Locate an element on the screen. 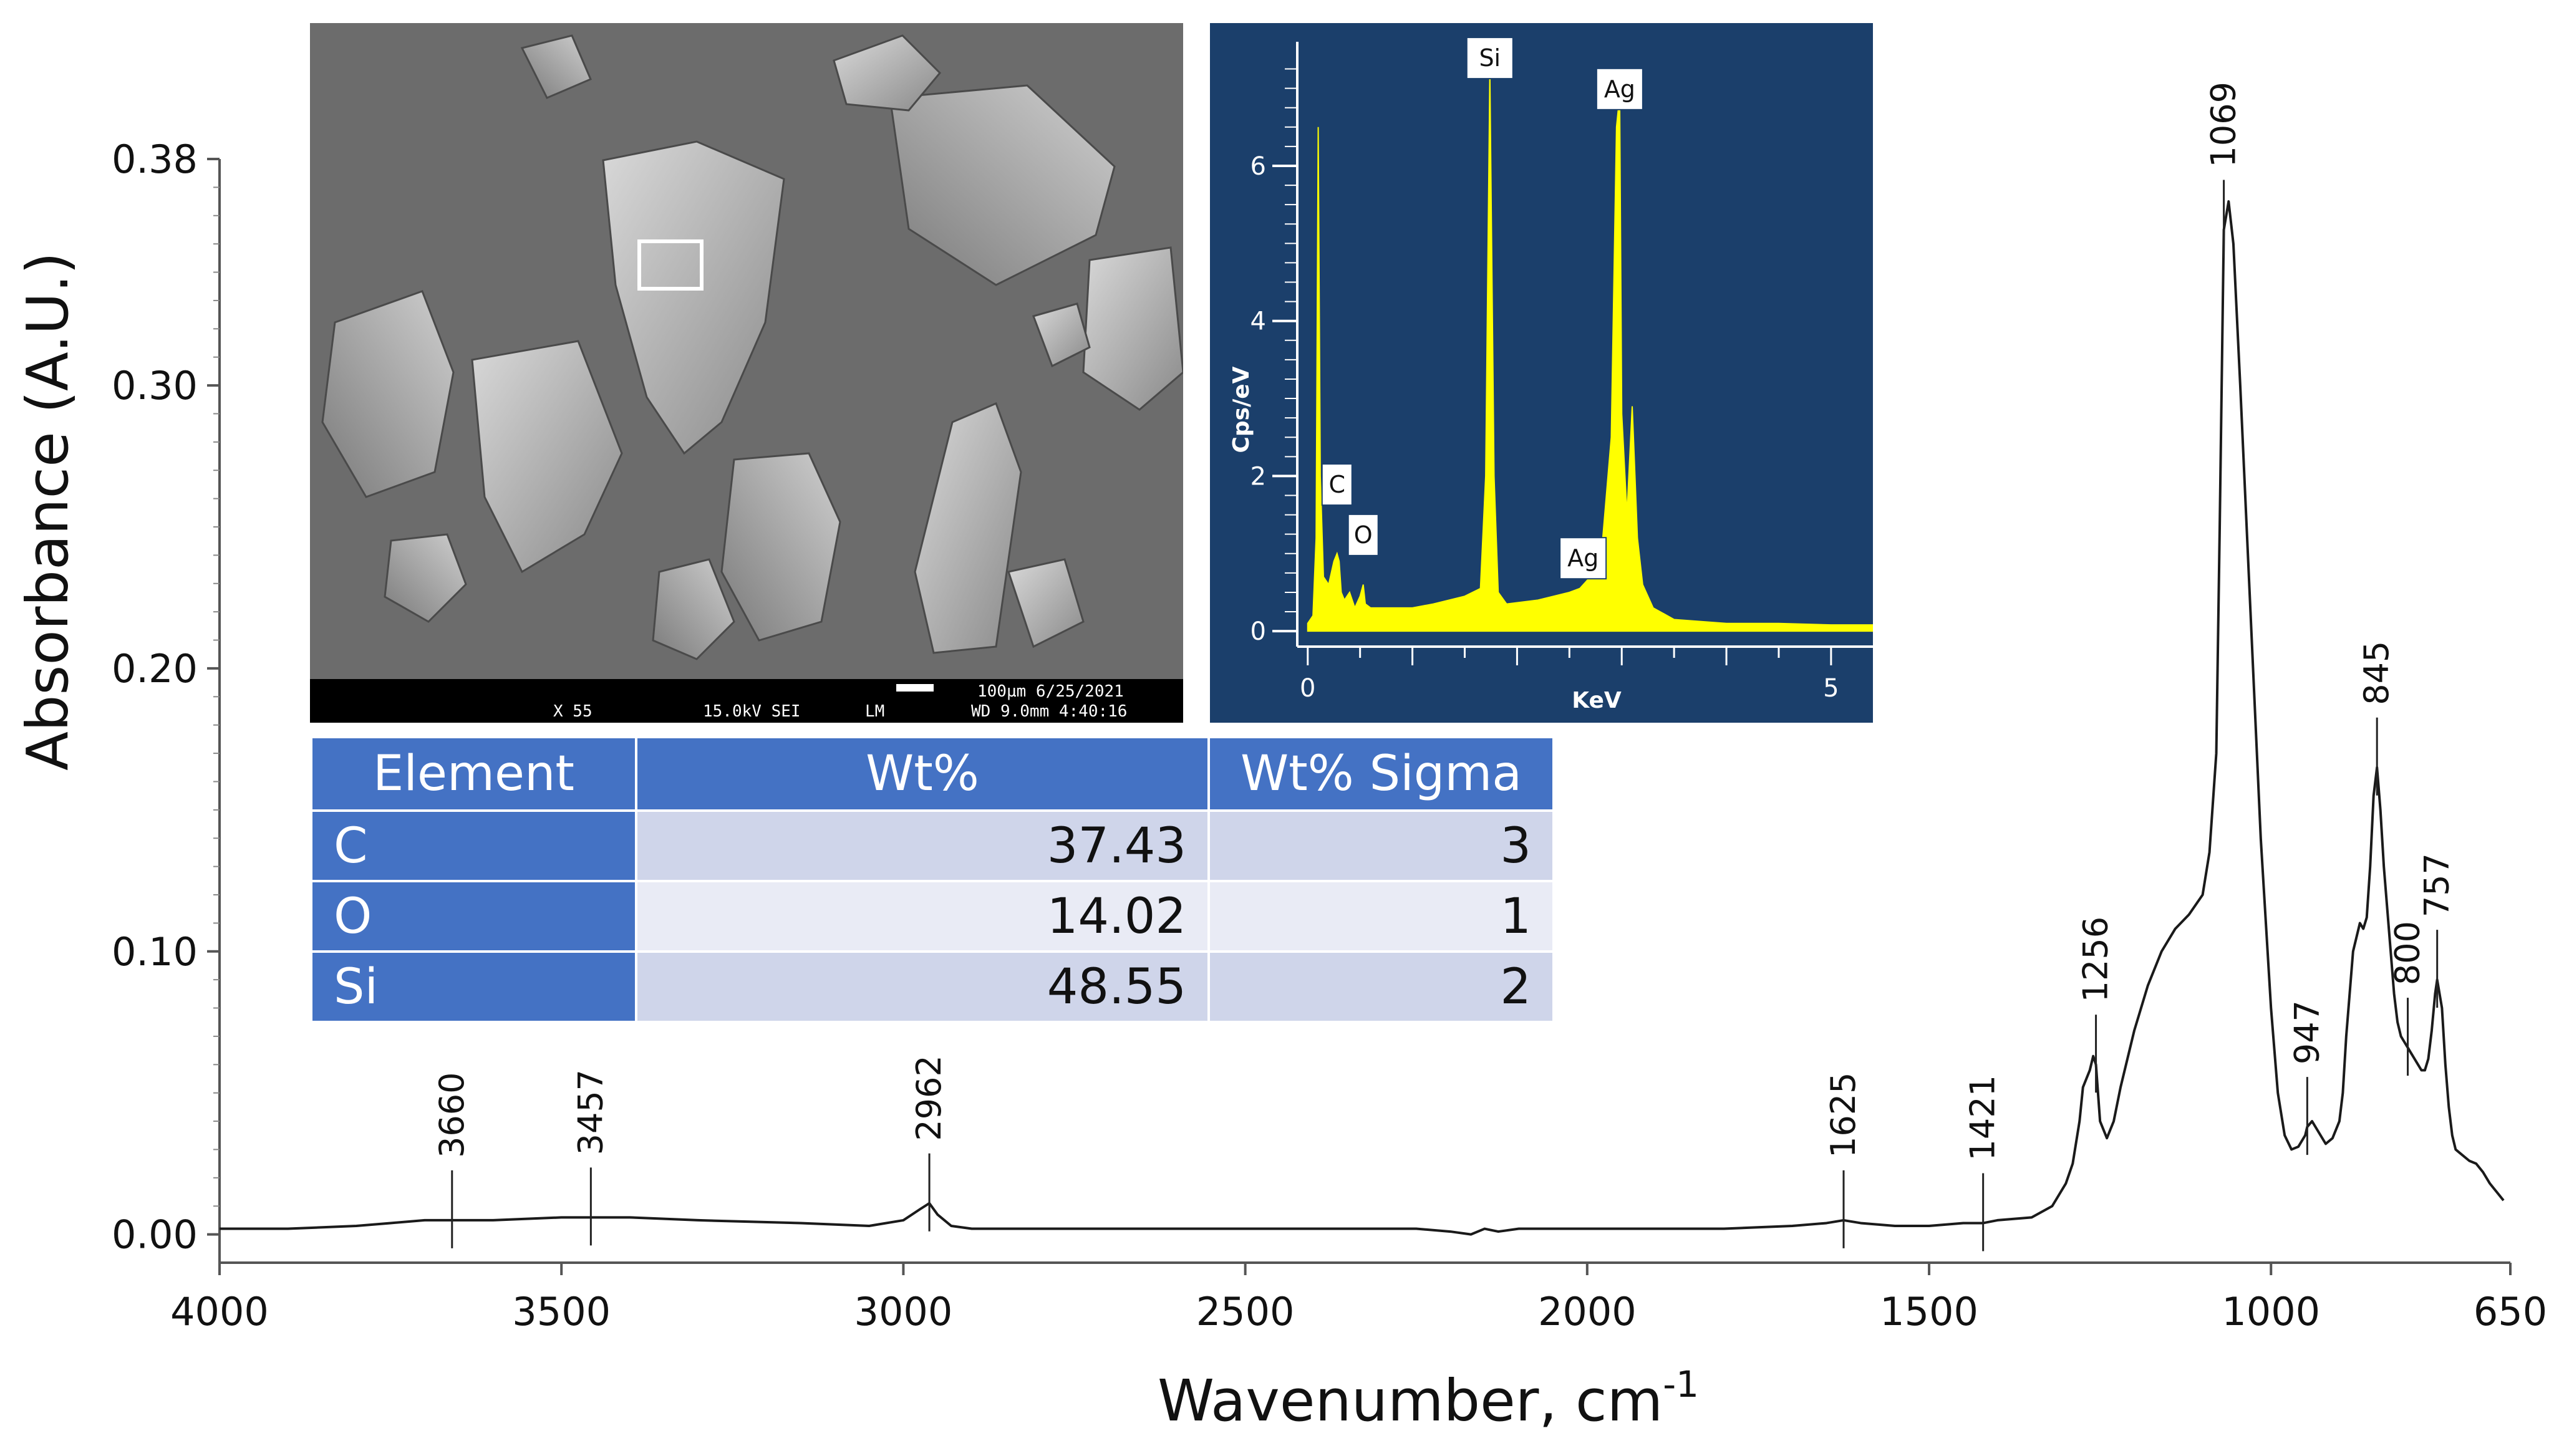 The height and width of the screenshot is (1456, 2554). eds-peak-label: Si is located at coordinates (1490, 58).